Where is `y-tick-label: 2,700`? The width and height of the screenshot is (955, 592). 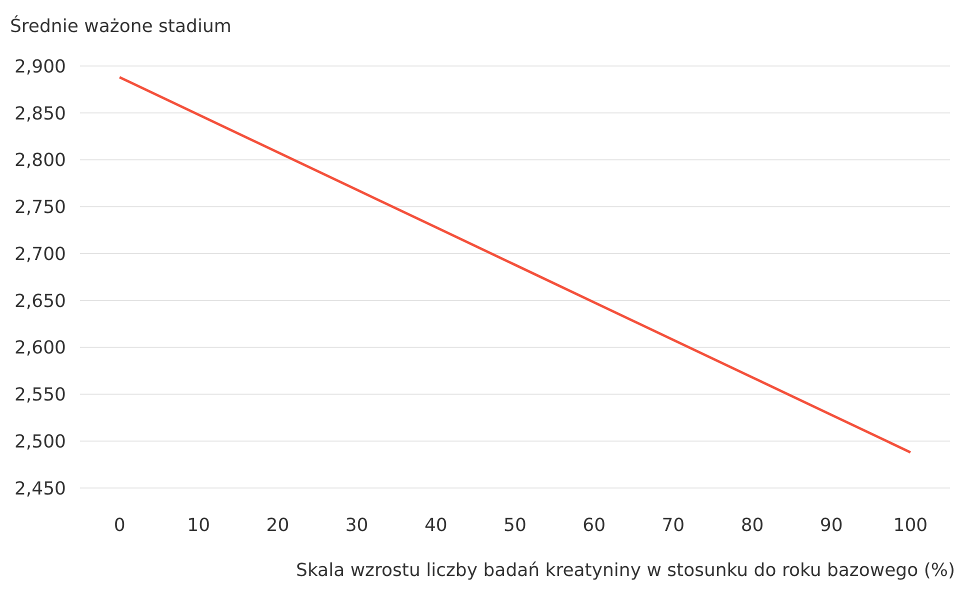
y-tick-label: 2,700 is located at coordinates (40, 254).